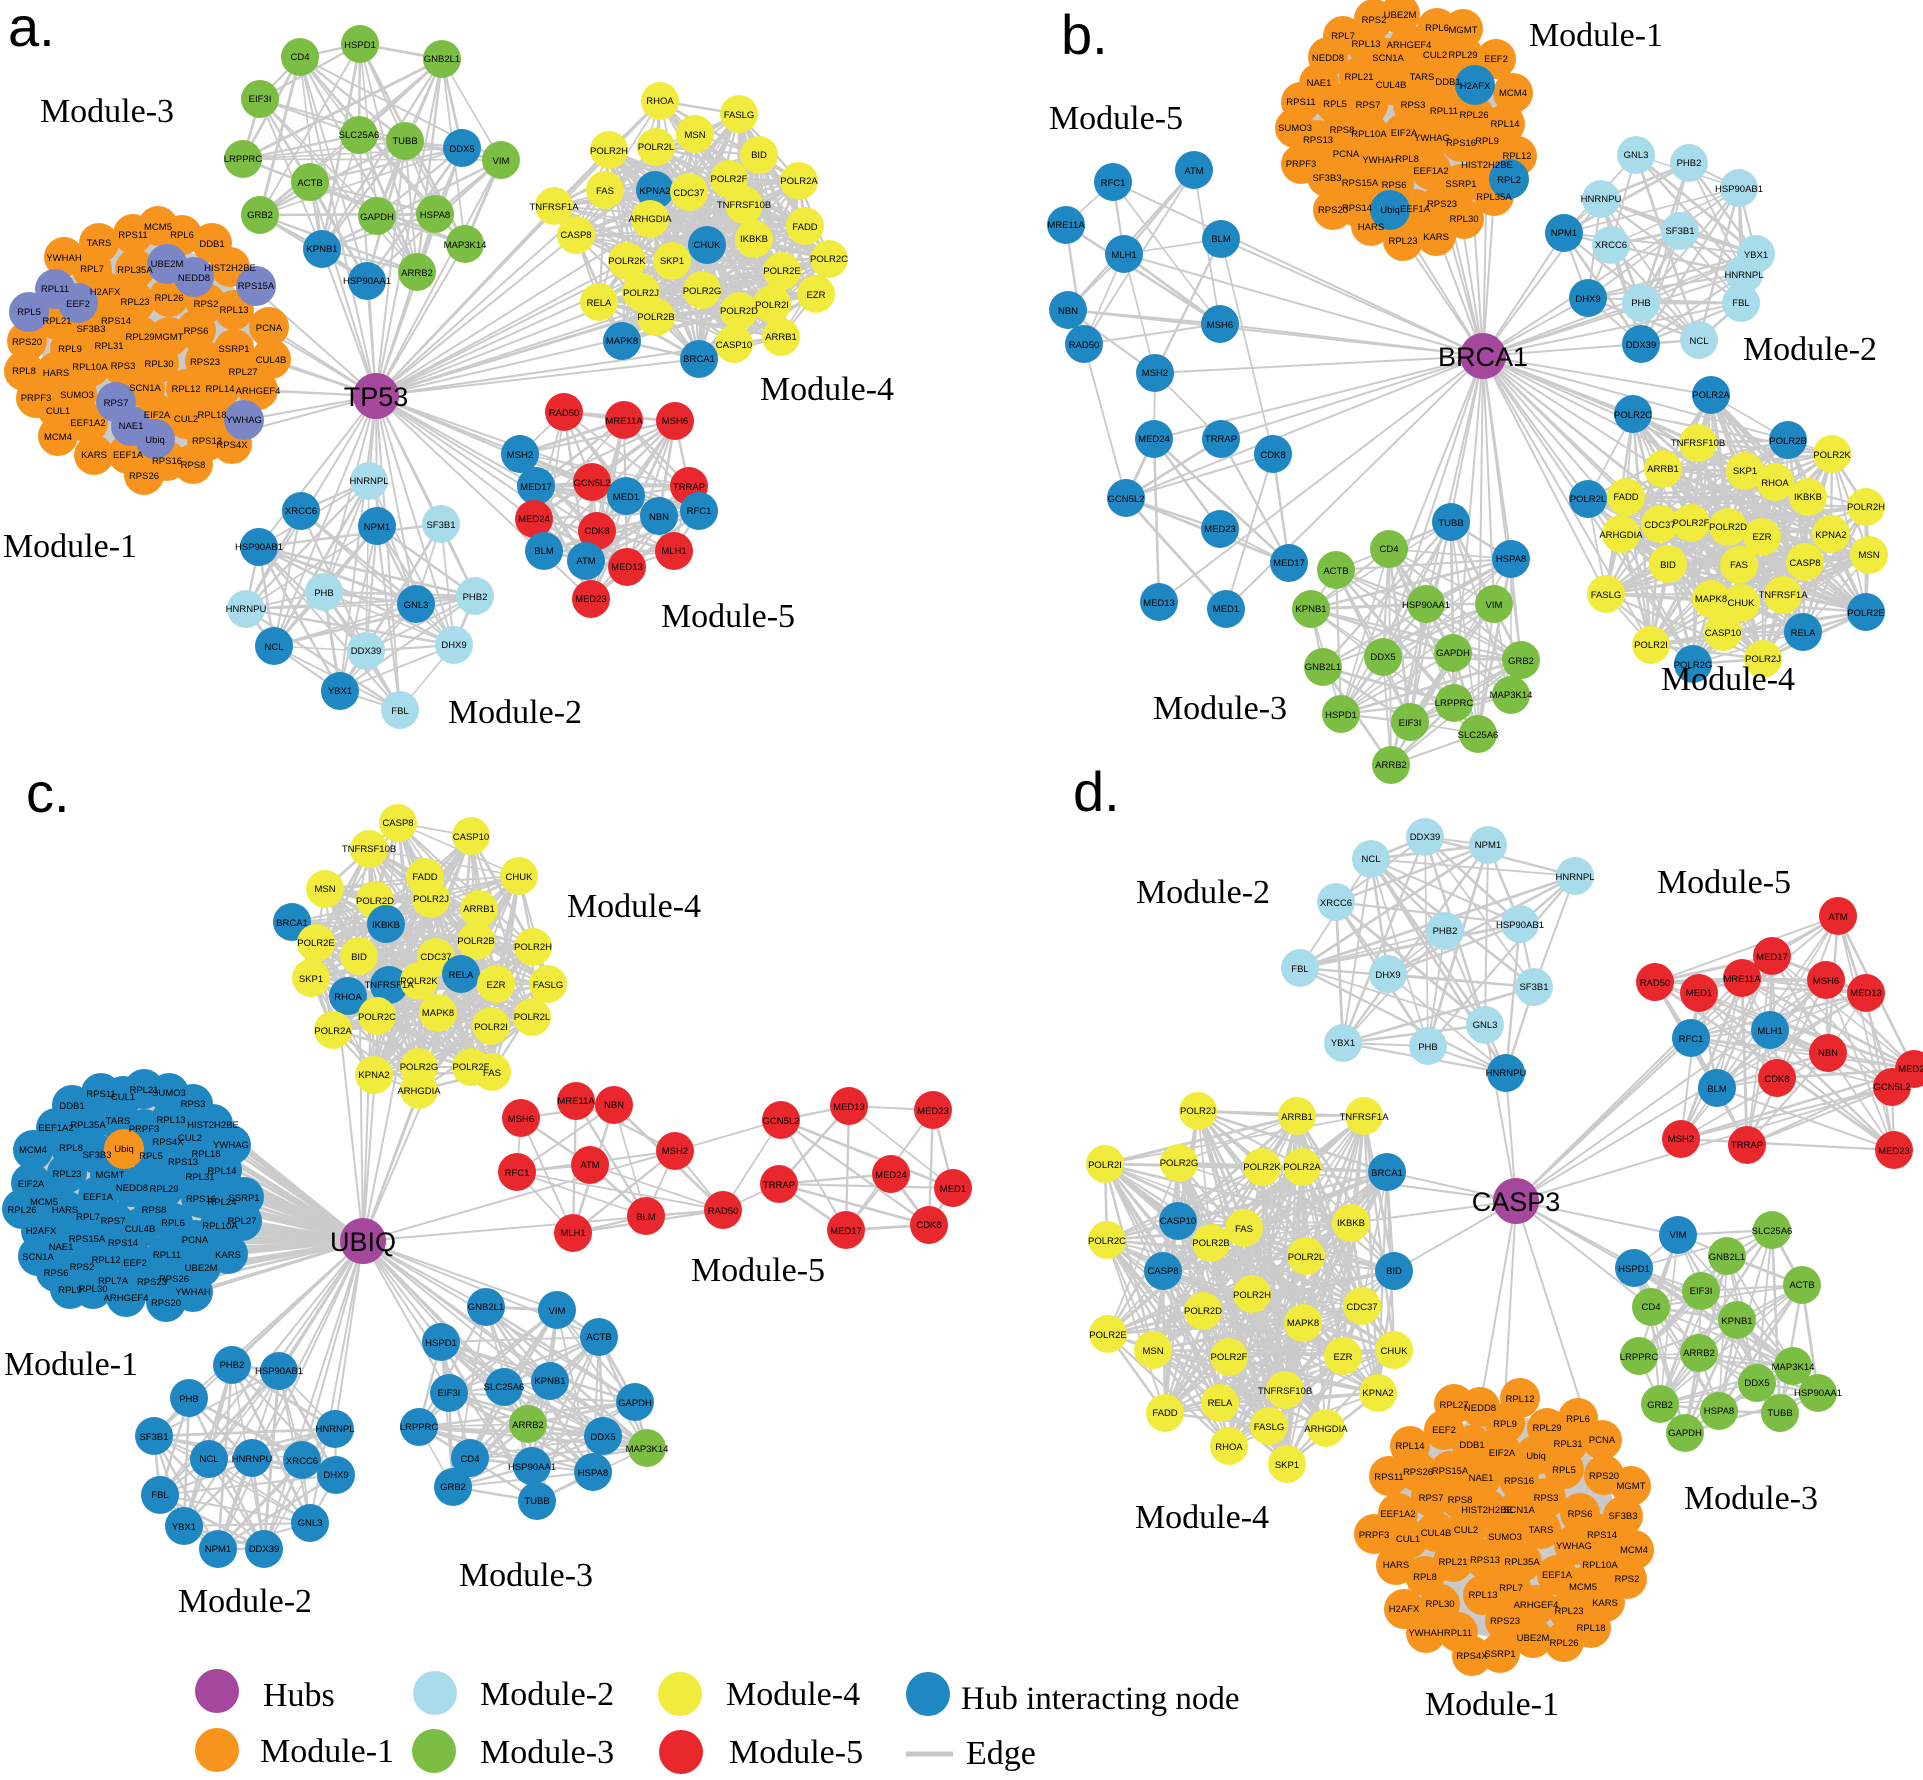  Describe the element at coordinates (221, 1171) in the screenshot. I see `svg-text: RPL14` at that location.